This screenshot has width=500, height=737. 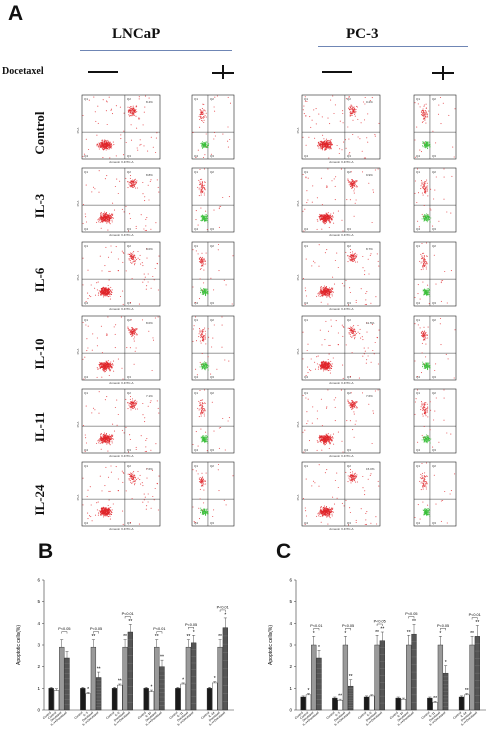 What do you see at coordinates (88, 702) in the screenshot?
I see `bar-il-3-s1` at bounding box center [88, 702].